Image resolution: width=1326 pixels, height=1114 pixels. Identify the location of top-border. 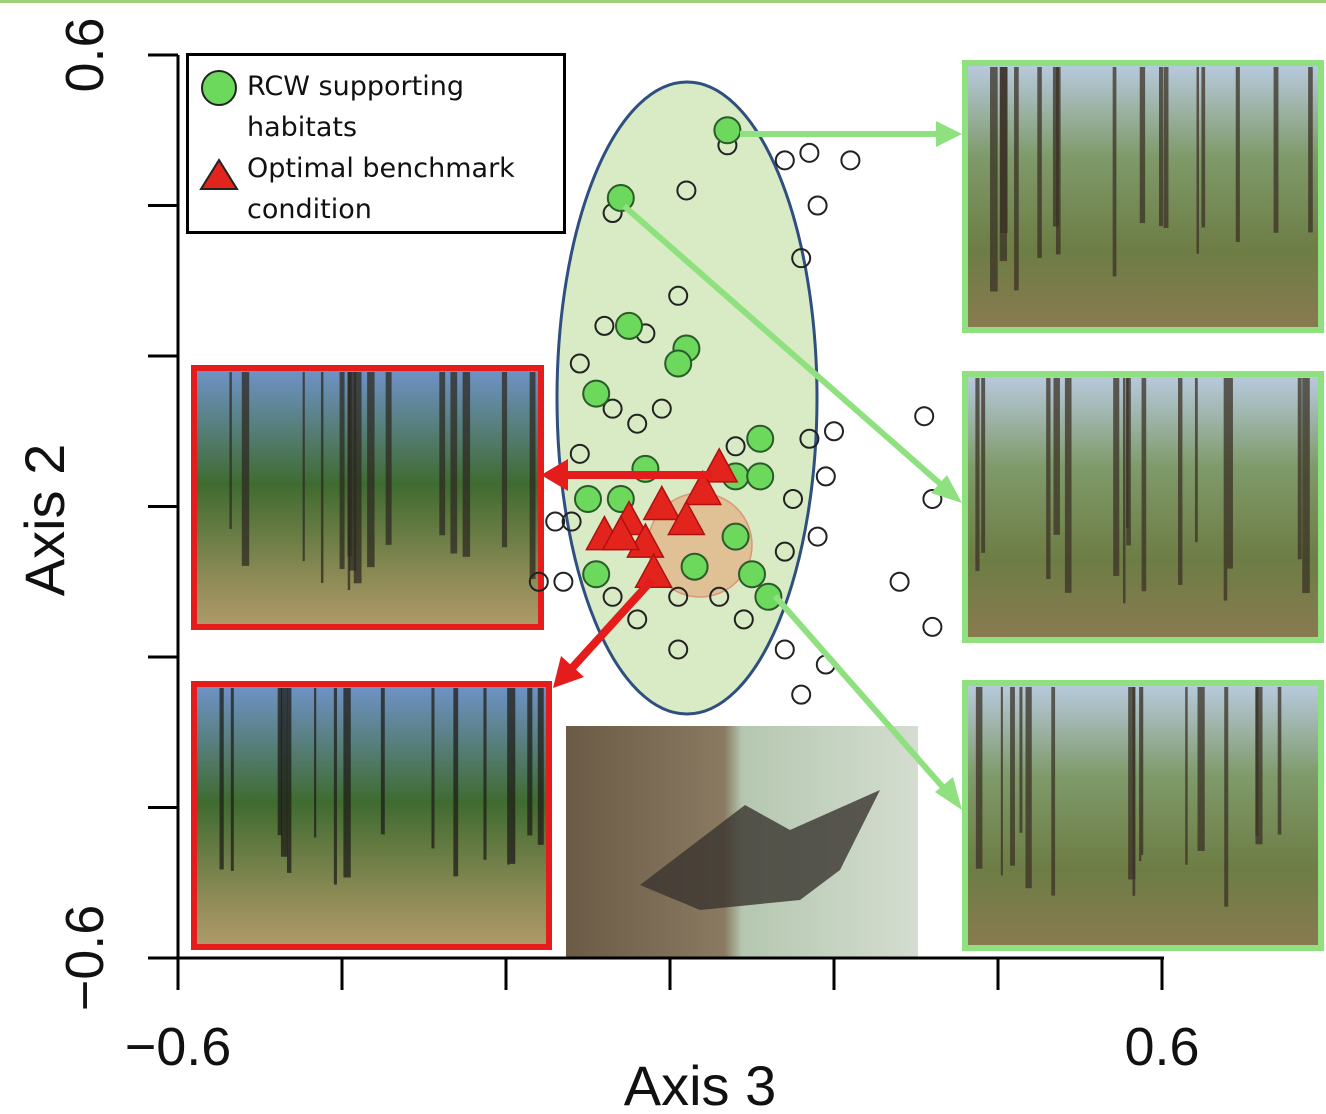
(663, 1).